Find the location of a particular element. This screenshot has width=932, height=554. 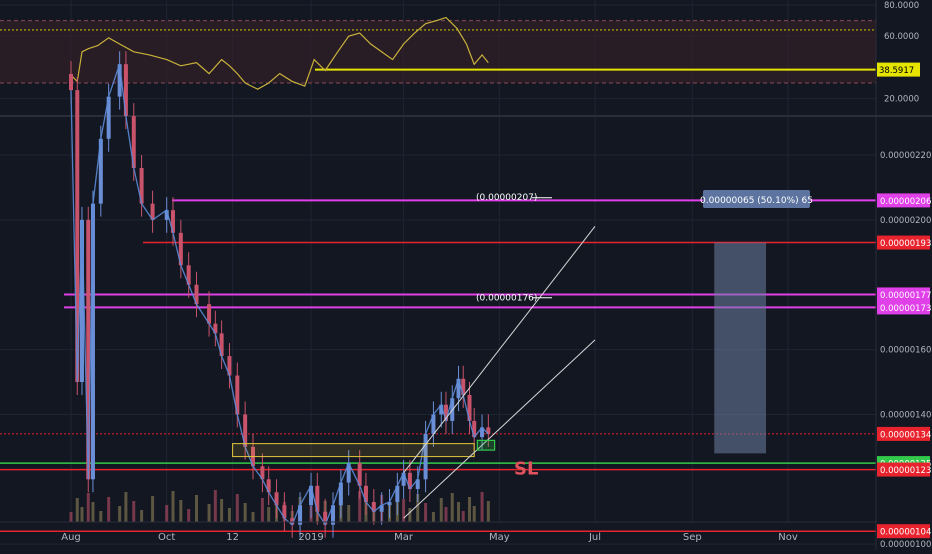

rsi-tick-label: 80.0000 is located at coordinates (901, 6).